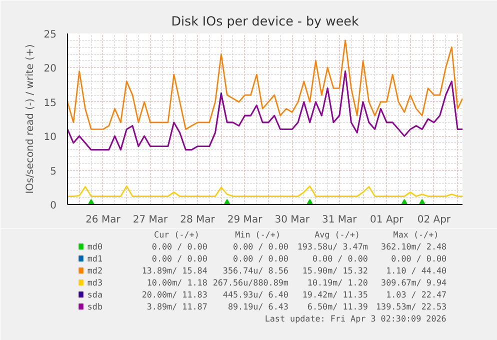 This screenshot has height=340, width=497. What do you see at coordinates (292, 220) in the screenshot?
I see `x-tick-label: 30 Mar` at bounding box center [292, 220].